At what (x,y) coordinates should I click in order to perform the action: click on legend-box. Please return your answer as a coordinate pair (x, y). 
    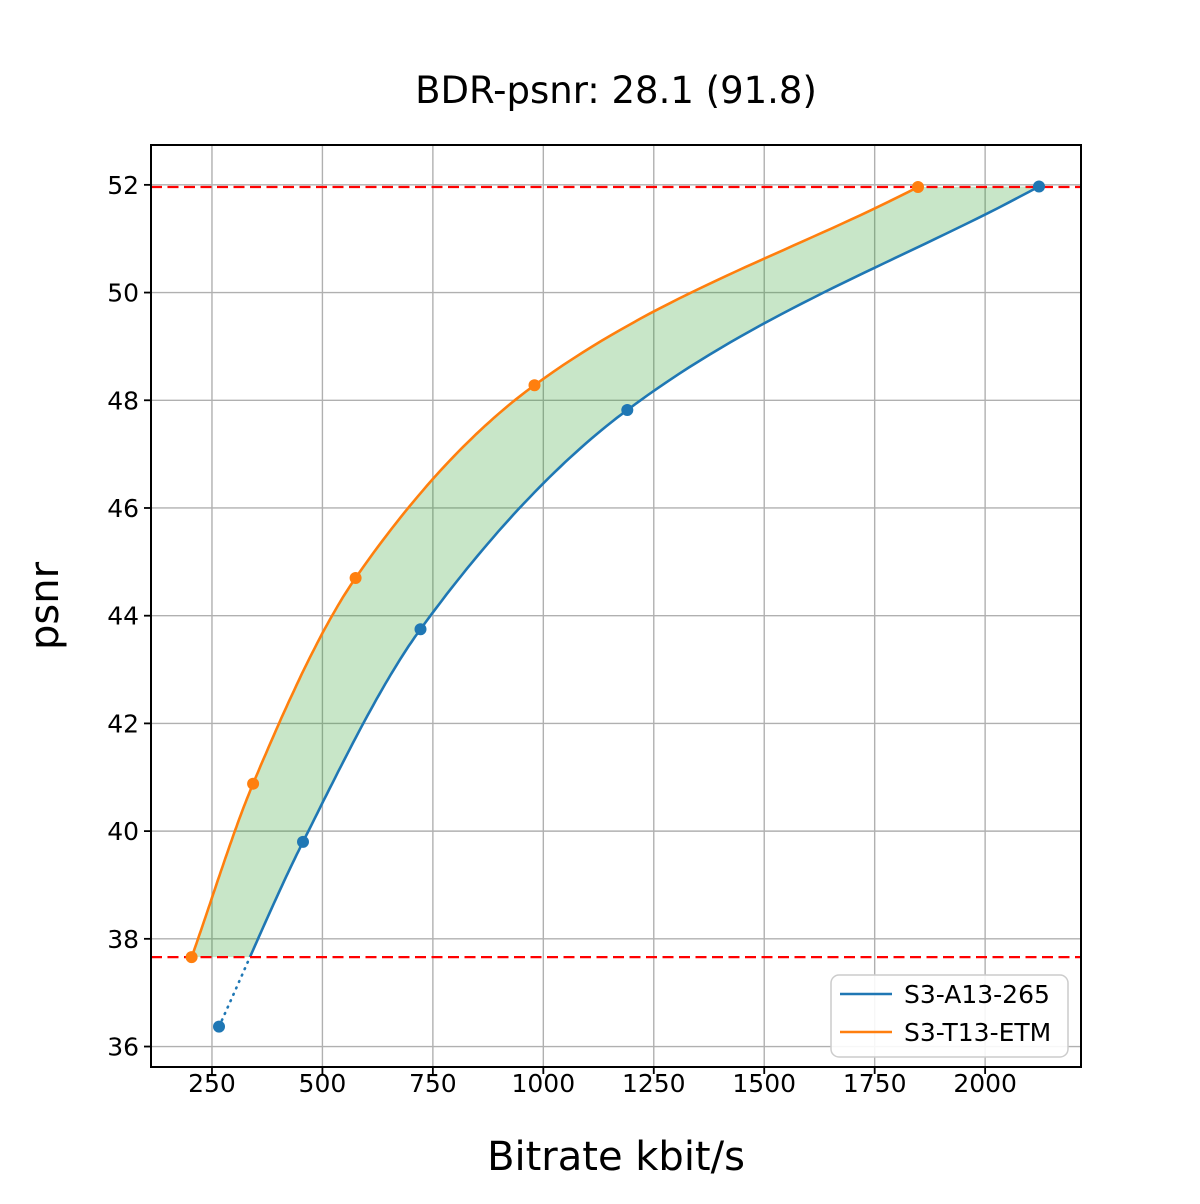
    Looking at the image, I should click on (949, 1016).